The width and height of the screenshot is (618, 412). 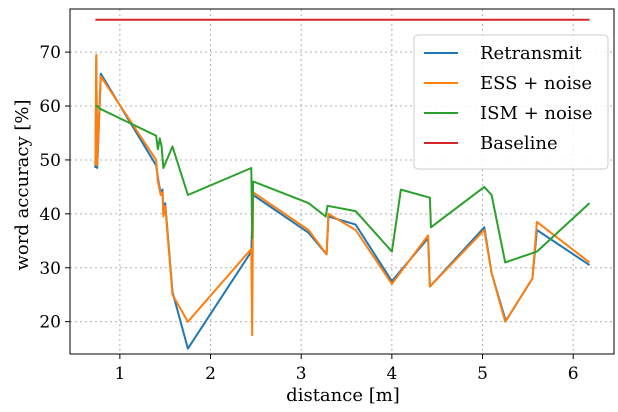 I want to click on y-tick-label: 40, so click(x=50, y=215).